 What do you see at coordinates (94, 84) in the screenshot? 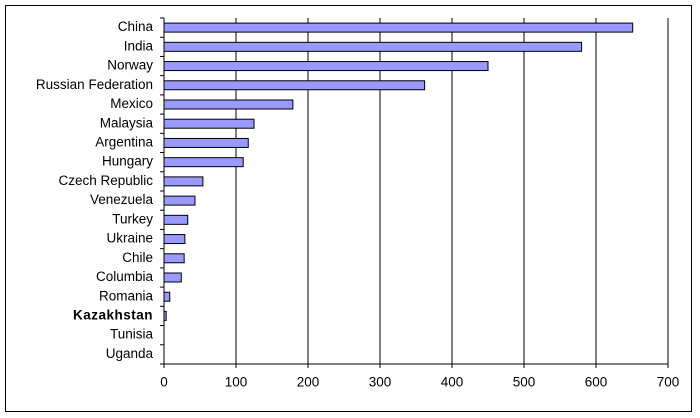
I see `y-tick-label: Russian Federation` at bounding box center [94, 84].